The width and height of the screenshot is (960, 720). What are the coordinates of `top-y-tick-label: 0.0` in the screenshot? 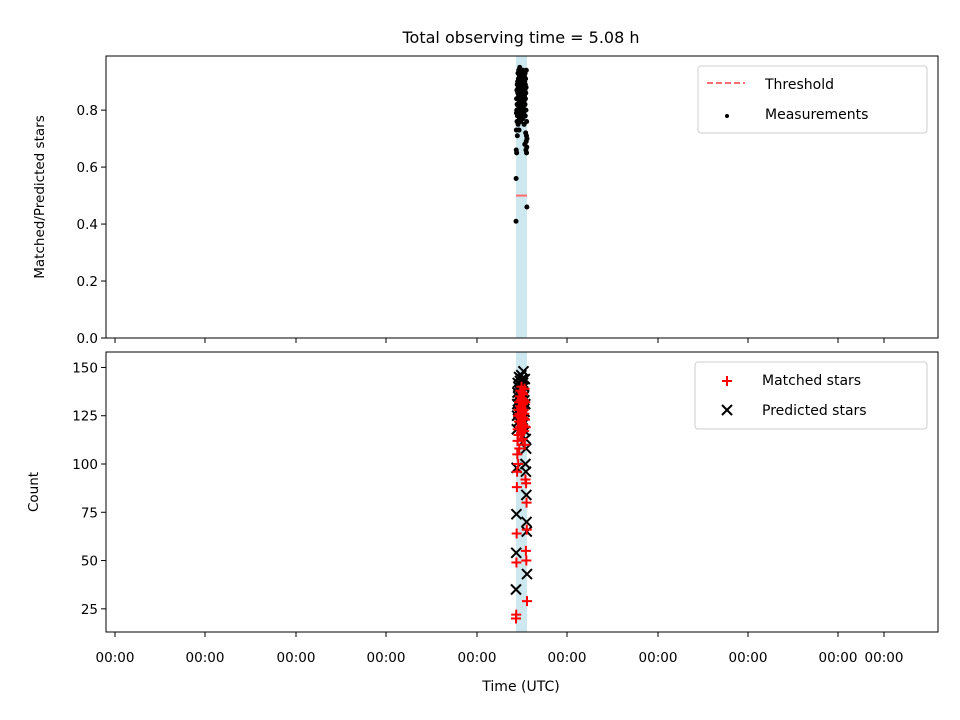 It's located at (87, 339).